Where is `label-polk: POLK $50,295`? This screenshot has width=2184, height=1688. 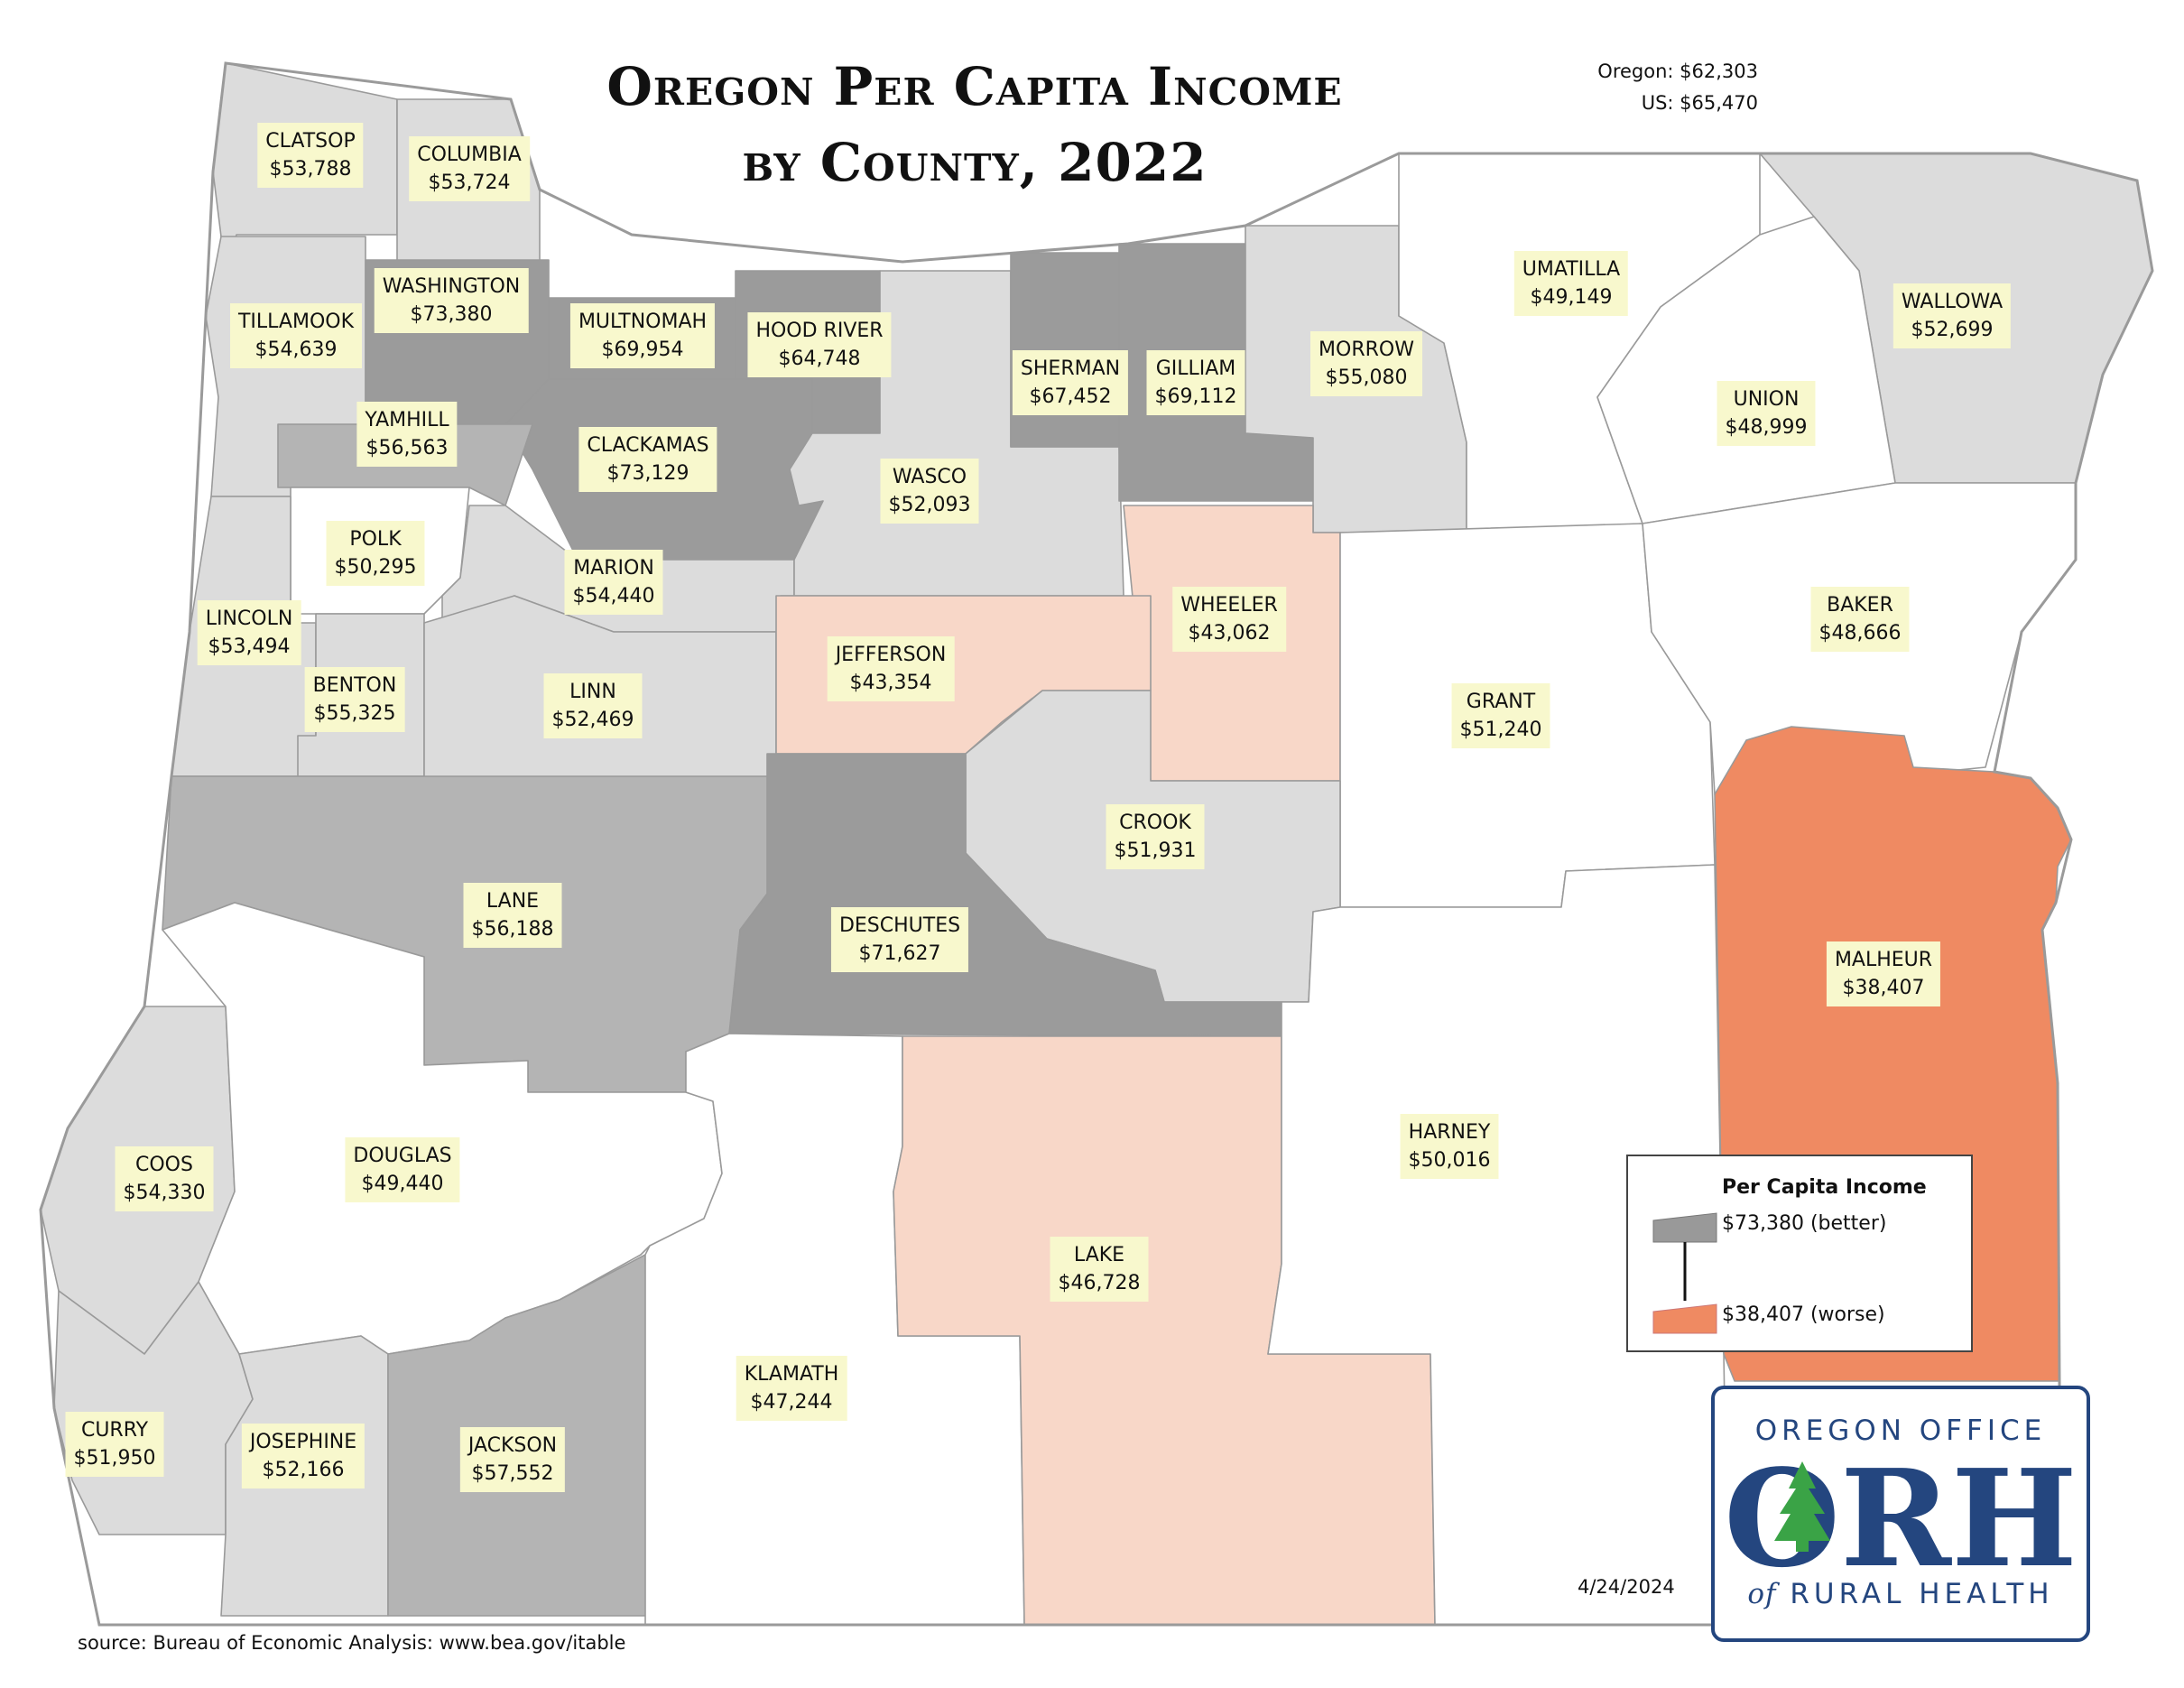
label-polk: POLK $50,295 is located at coordinates (375, 553).